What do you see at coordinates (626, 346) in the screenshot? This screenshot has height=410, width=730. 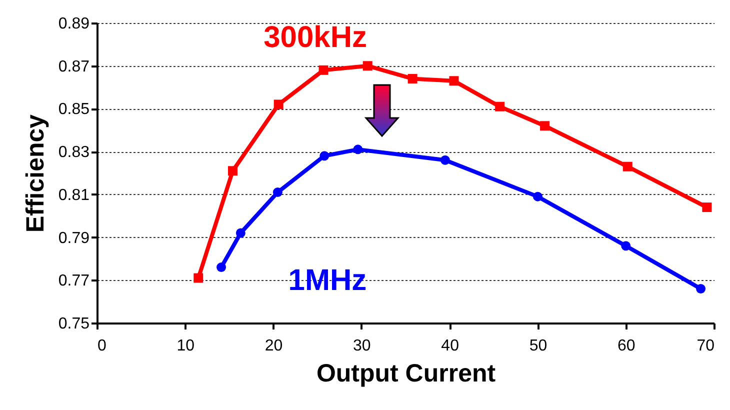 I see `x-tick-label: 60` at bounding box center [626, 346].